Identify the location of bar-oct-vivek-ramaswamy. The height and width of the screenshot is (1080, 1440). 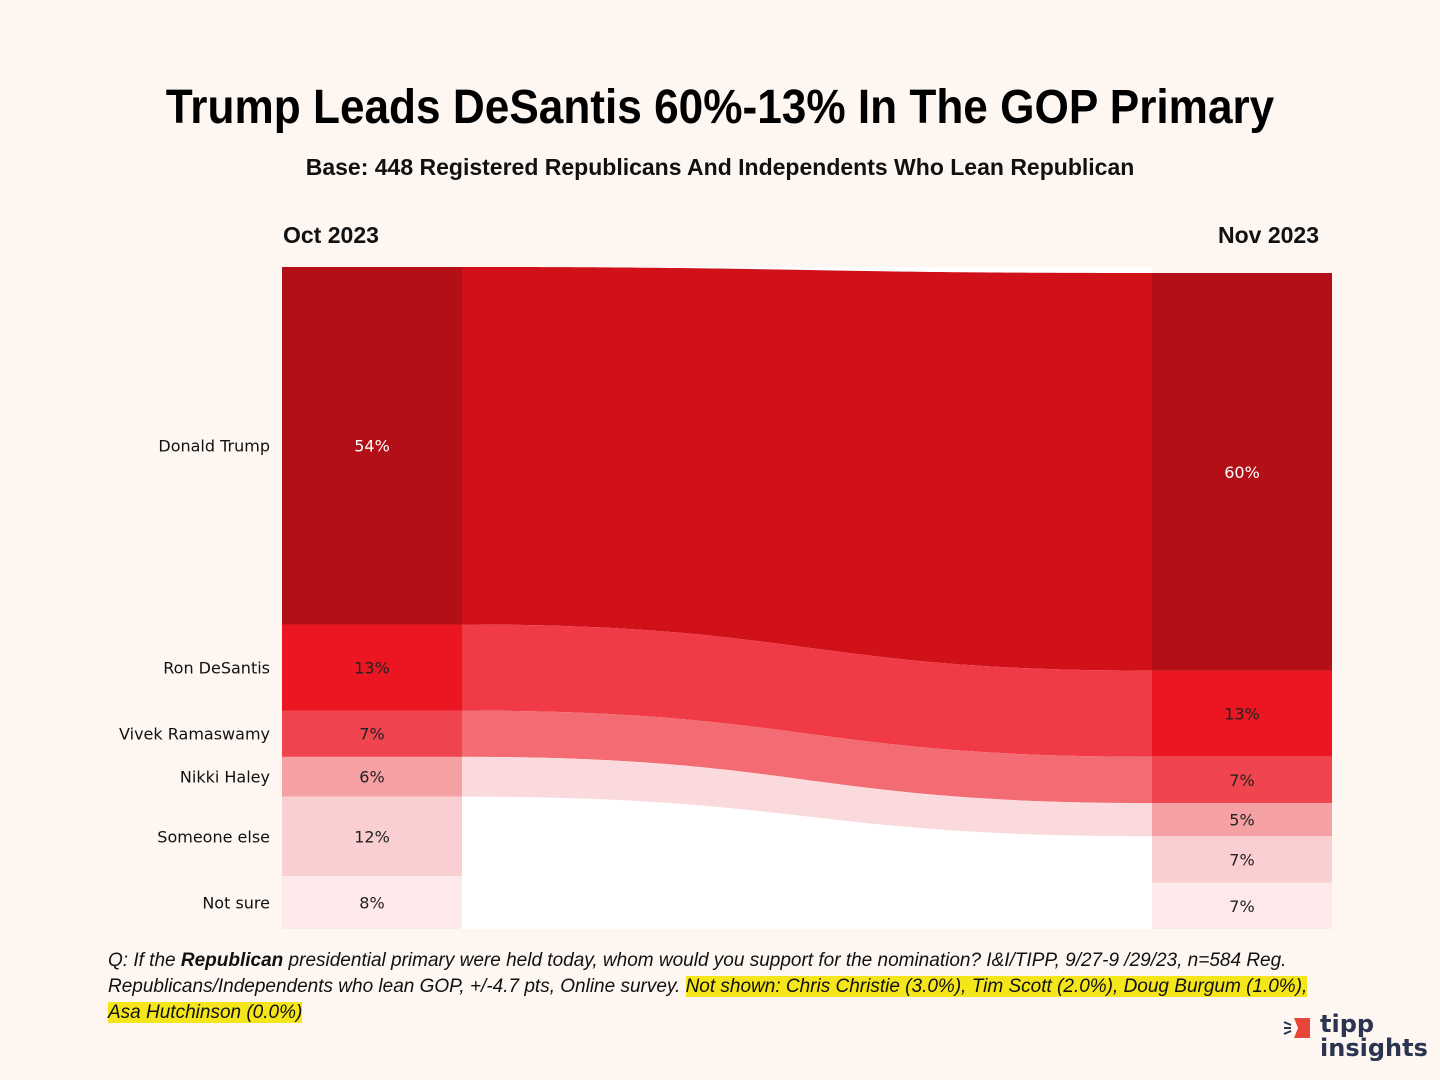
(372, 733).